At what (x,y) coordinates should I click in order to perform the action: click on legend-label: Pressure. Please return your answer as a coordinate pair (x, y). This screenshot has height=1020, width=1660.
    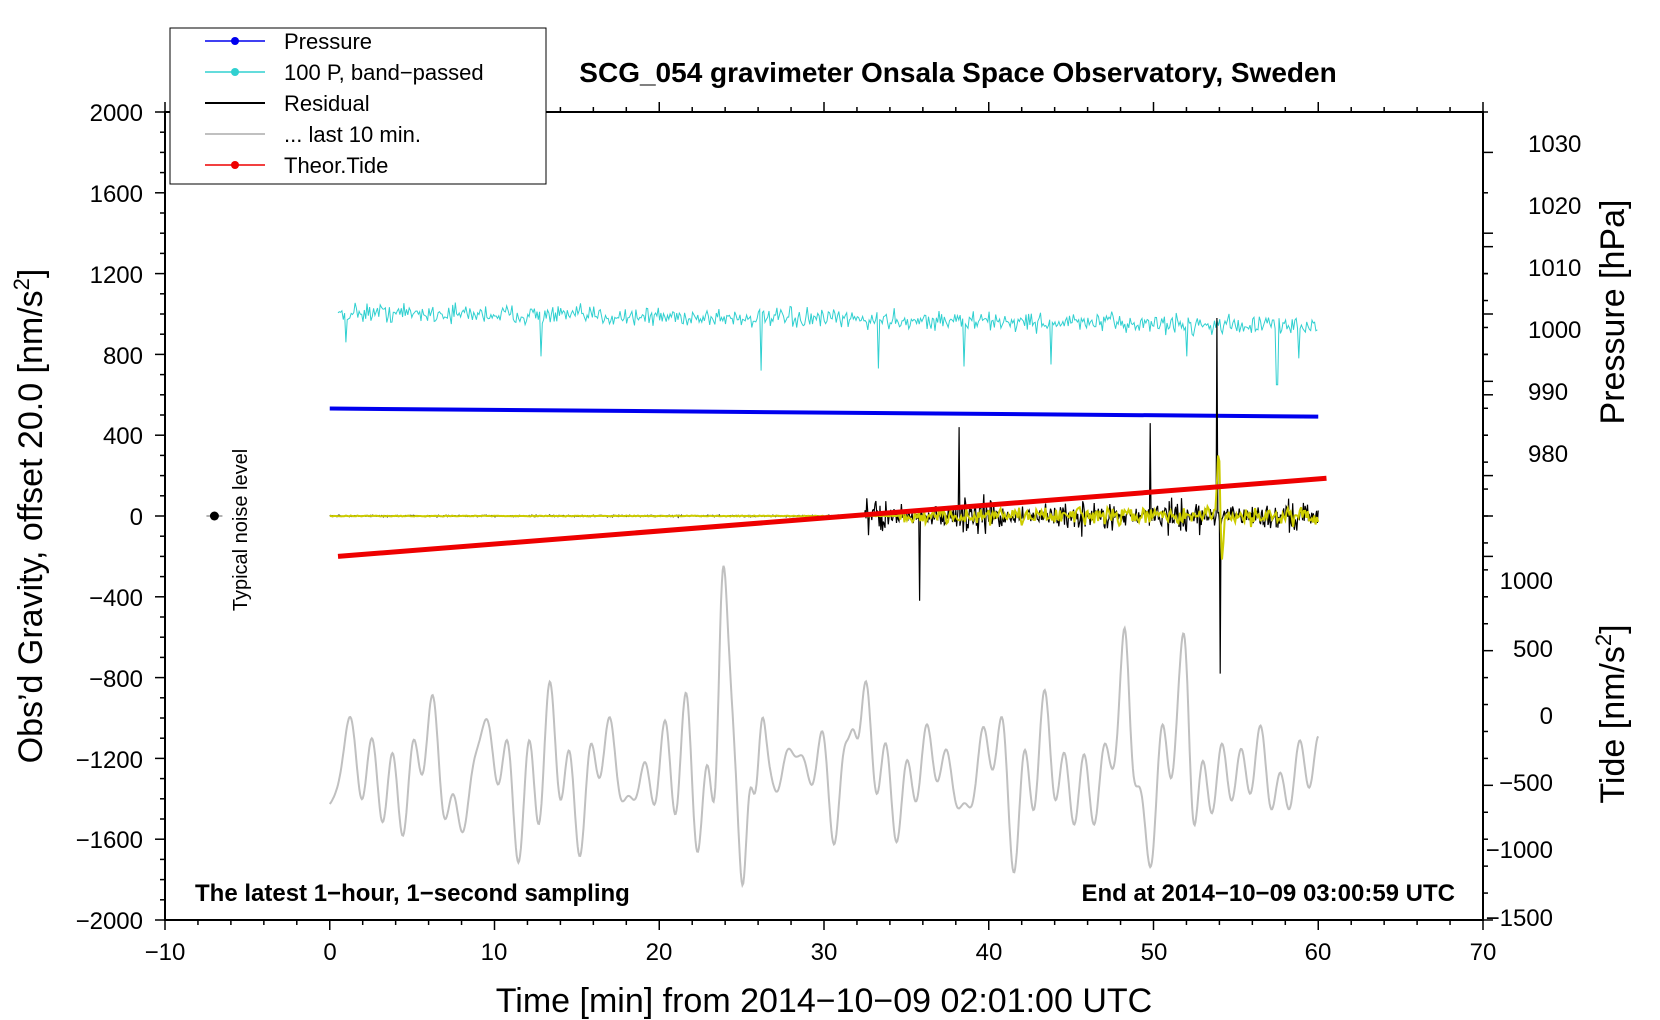
    Looking at the image, I should click on (328, 41).